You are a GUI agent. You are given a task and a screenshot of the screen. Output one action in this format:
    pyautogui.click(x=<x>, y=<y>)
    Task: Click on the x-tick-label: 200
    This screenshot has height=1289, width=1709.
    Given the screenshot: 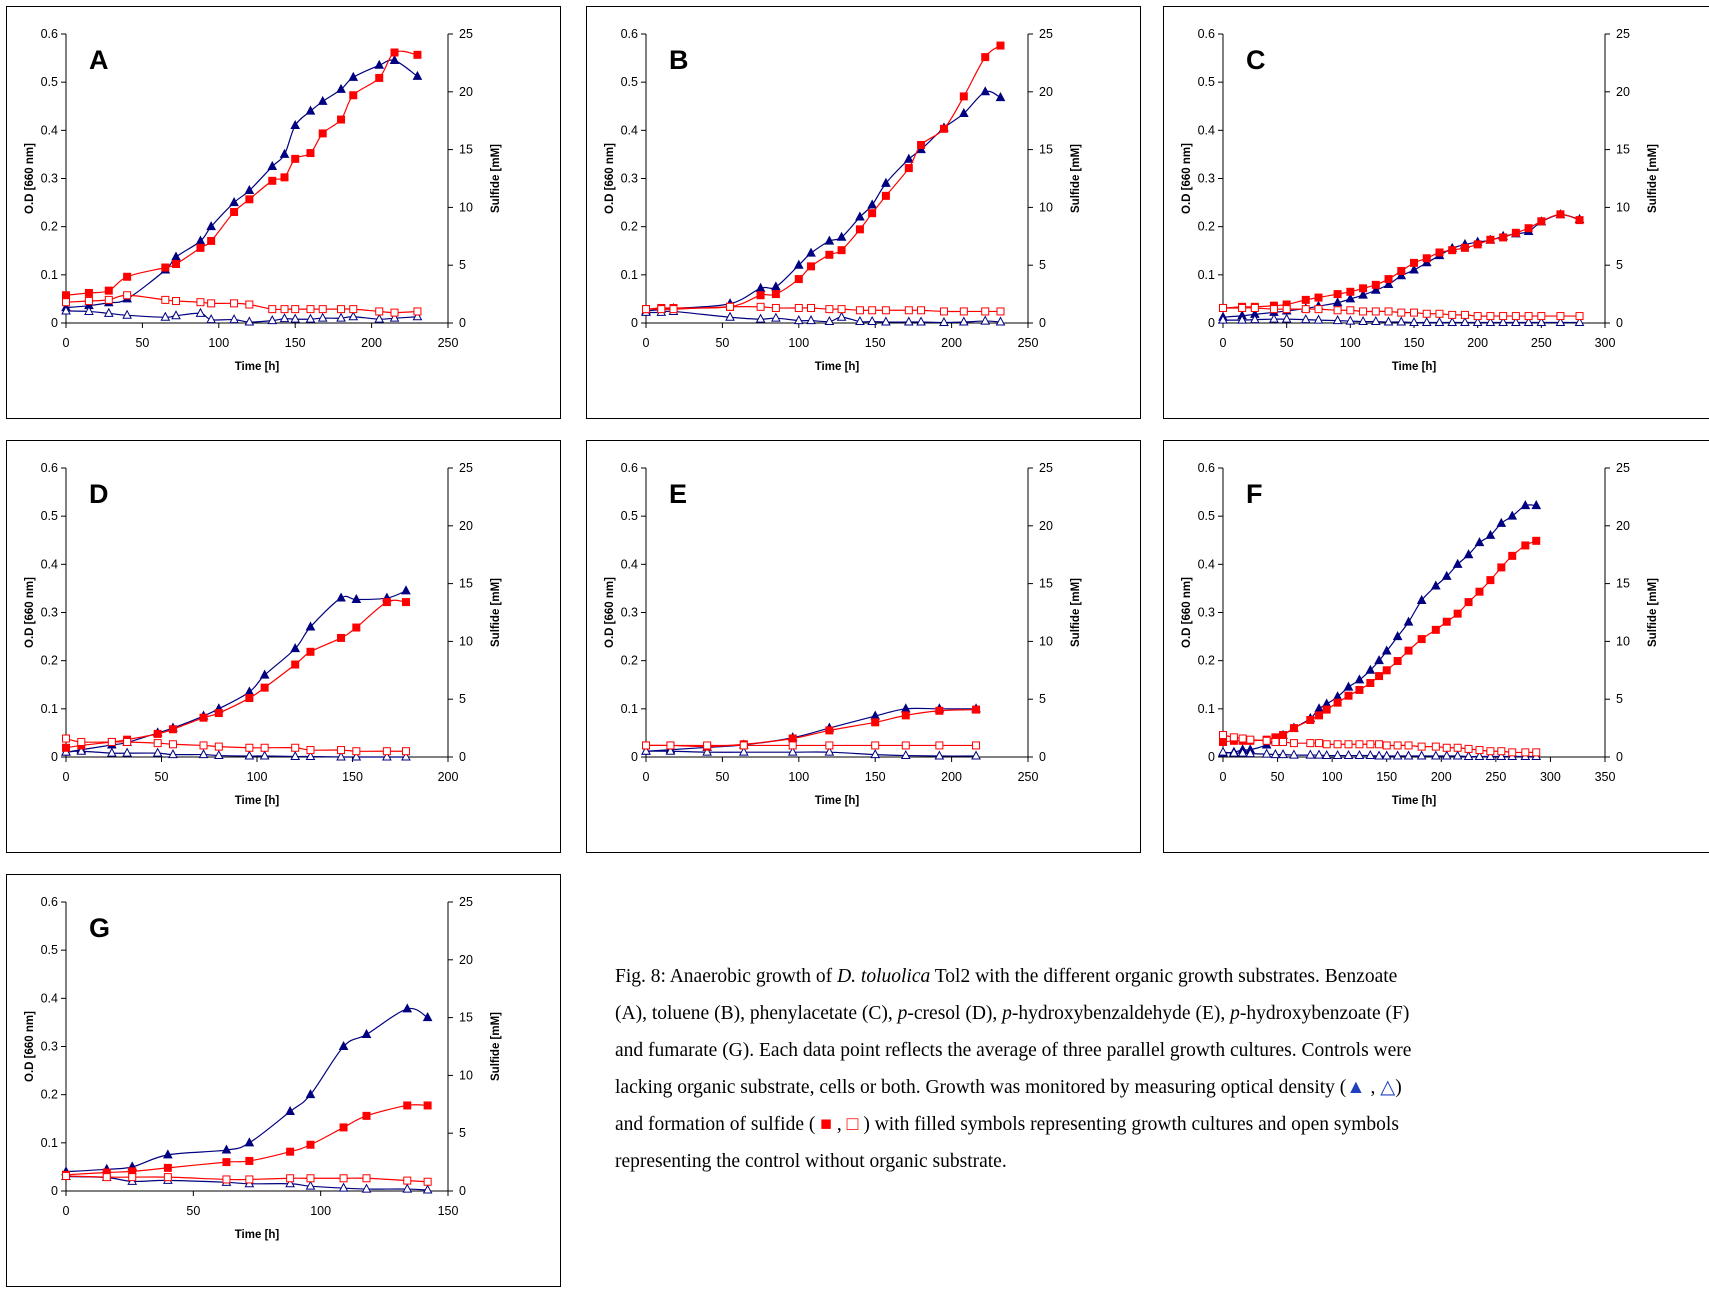 What is the action you would take?
    pyautogui.click(x=951, y=777)
    